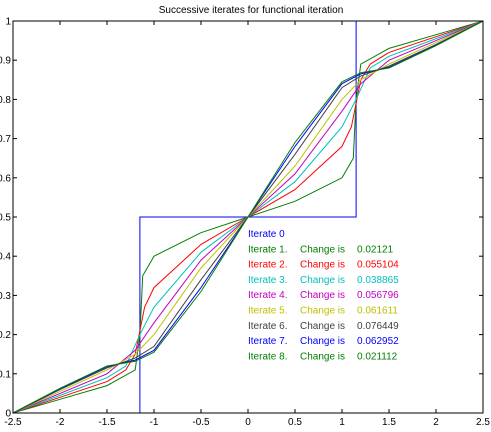 Image resolution: width=491 pixels, height=432 pixels. Describe the element at coordinates (5, 218) in the screenshot. I see `y-tick-label: 0.5` at that location.